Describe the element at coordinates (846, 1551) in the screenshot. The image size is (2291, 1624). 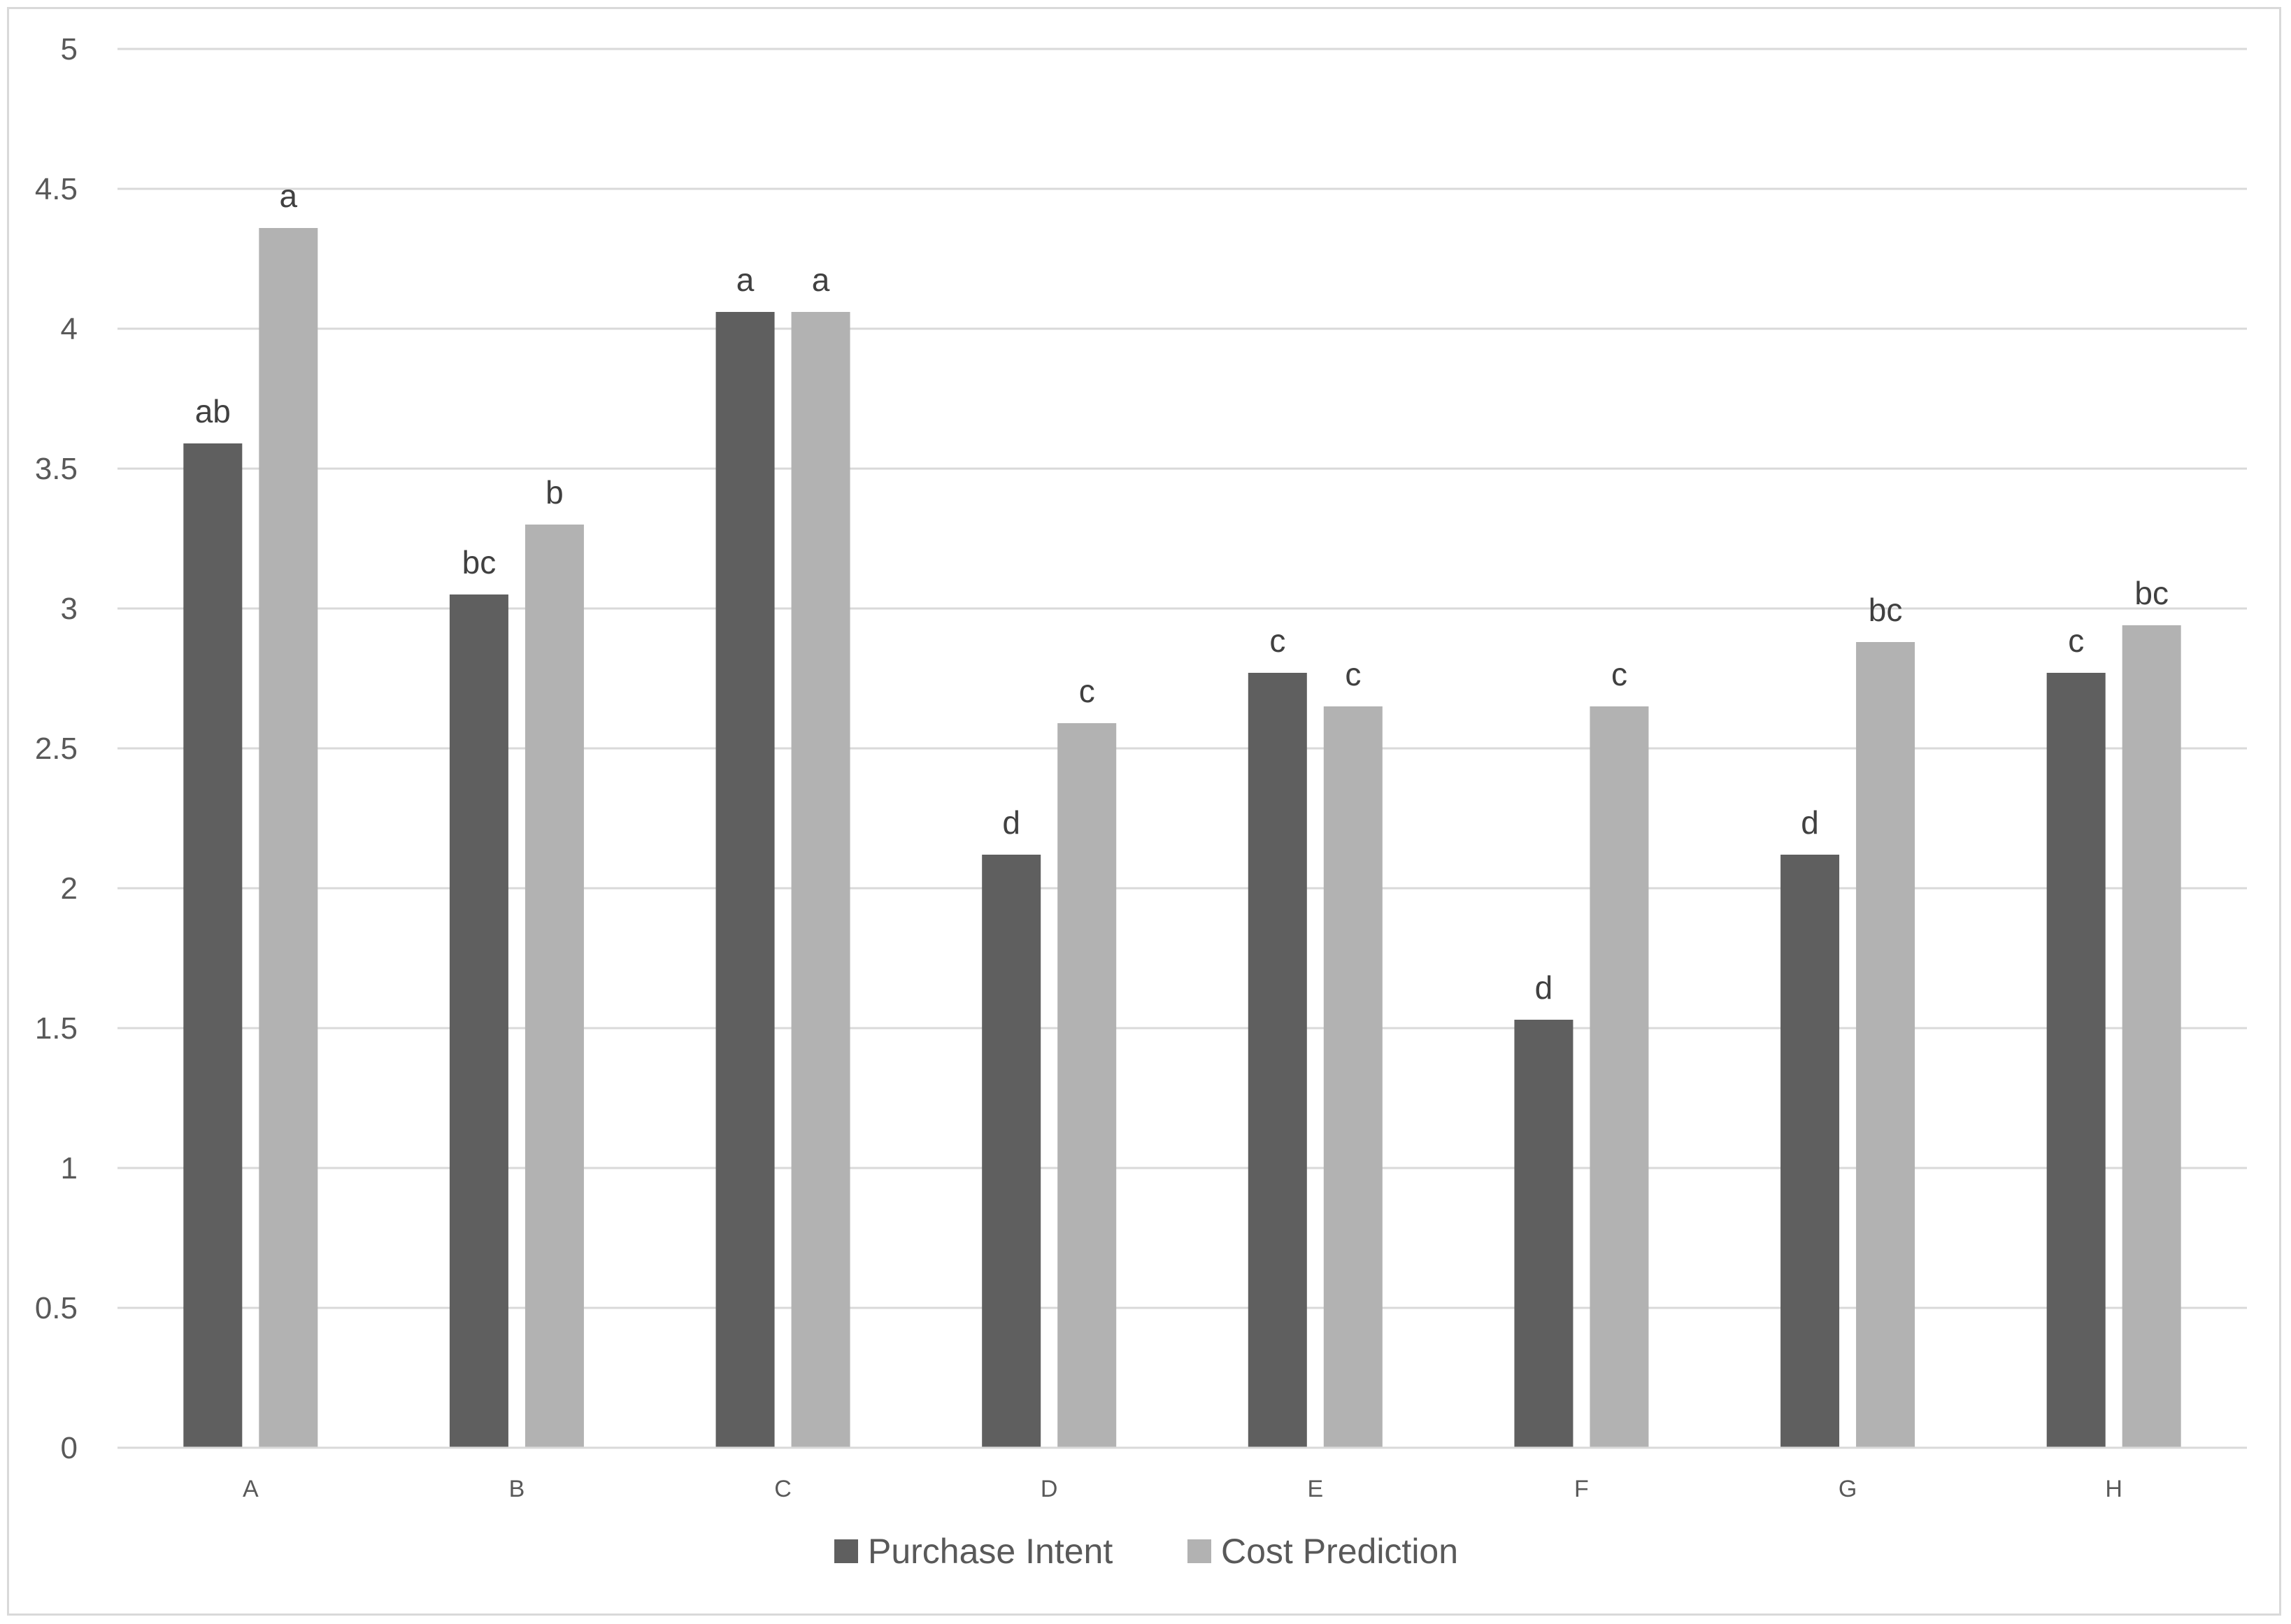
I see `legend-swatch-purchase-intent` at that location.